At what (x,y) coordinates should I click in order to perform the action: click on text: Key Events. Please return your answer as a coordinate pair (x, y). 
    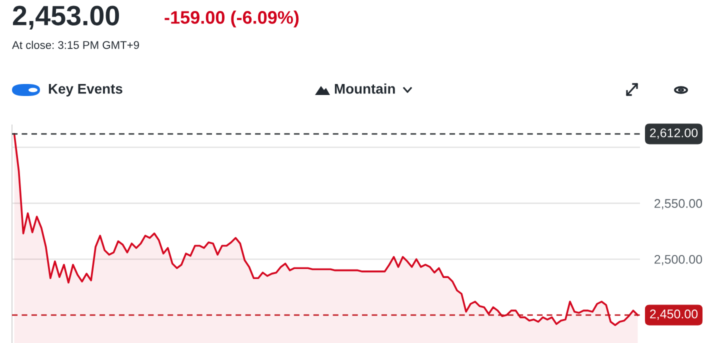
    Looking at the image, I should click on (85, 90).